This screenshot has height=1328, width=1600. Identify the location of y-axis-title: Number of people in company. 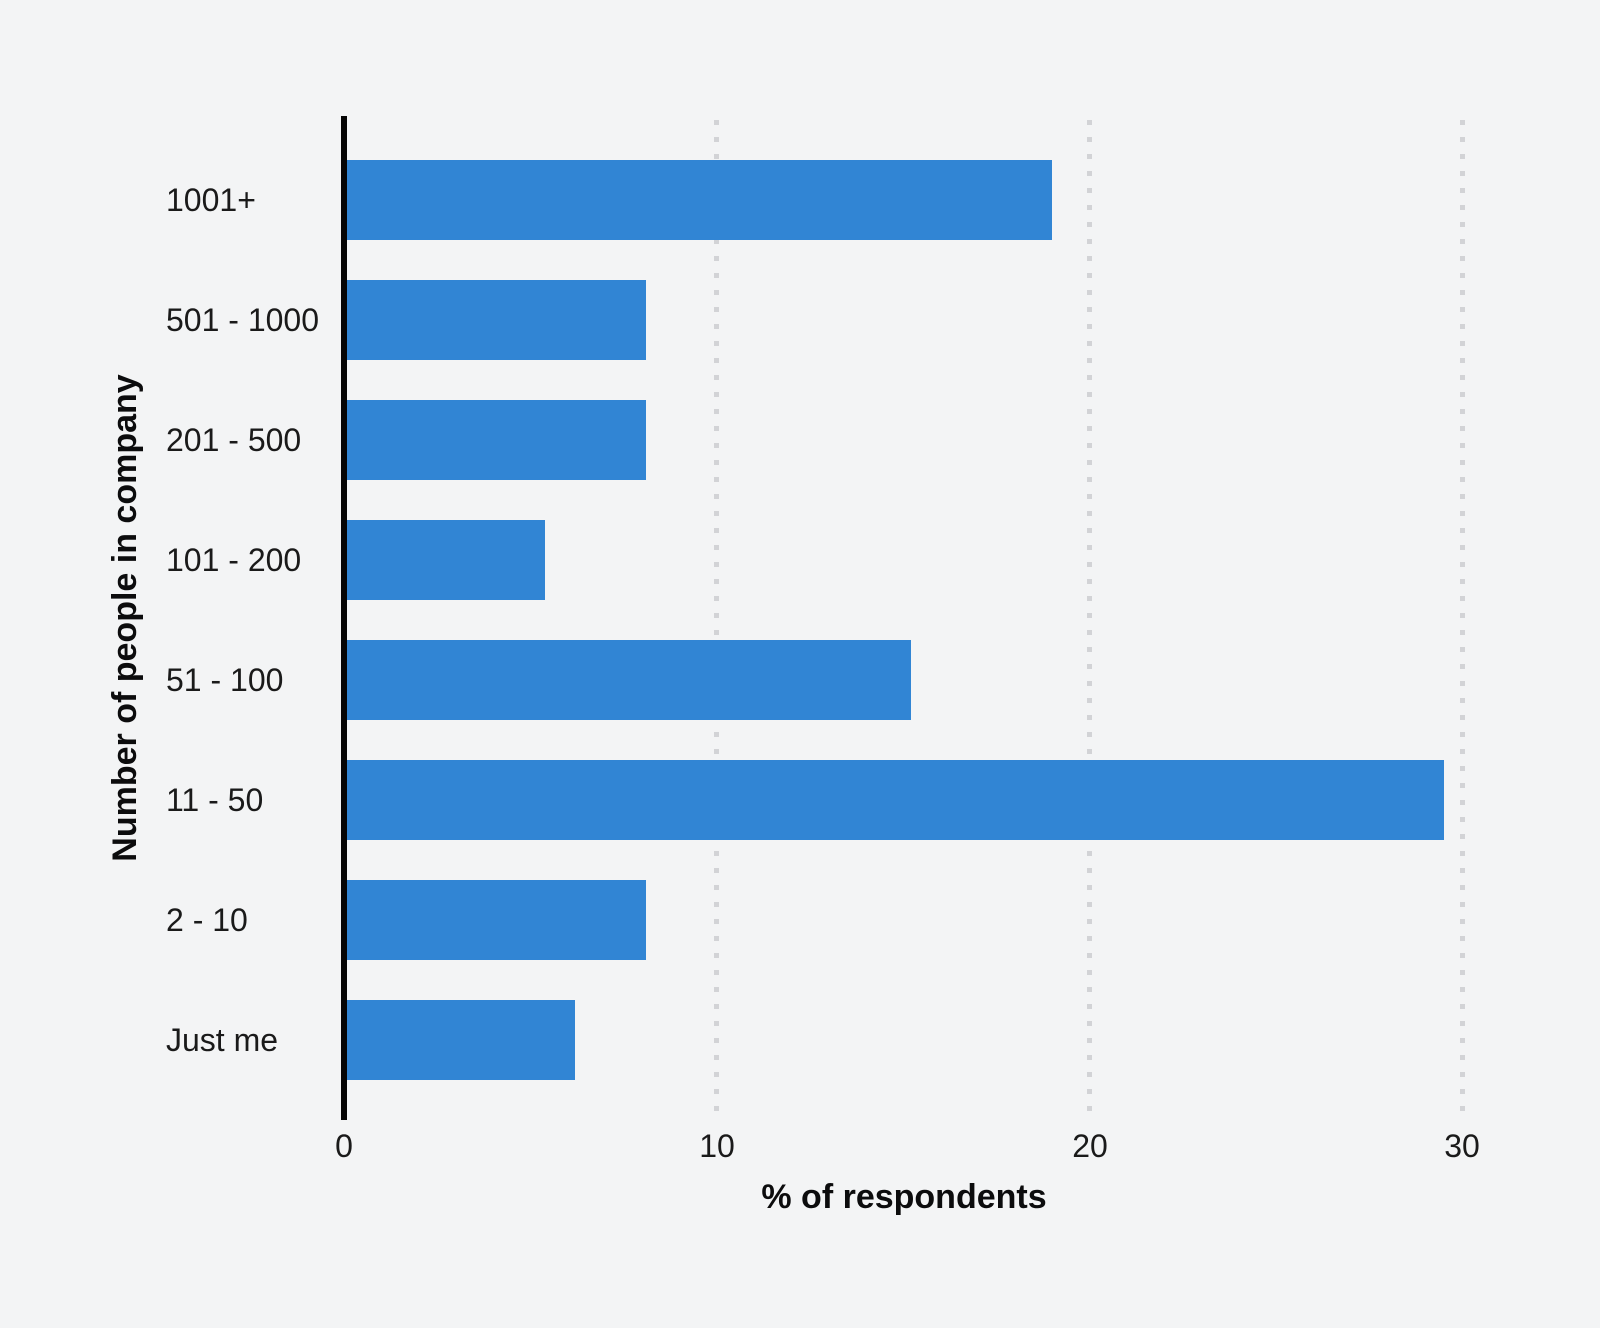
(125, 618).